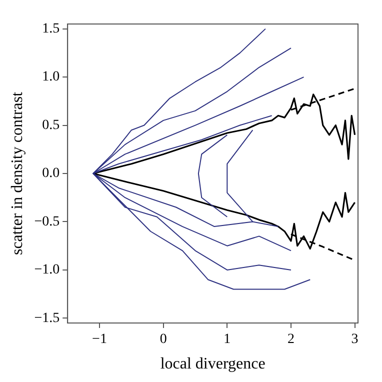  Describe the element at coordinates (51, 28) in the screenshot. I see `y-tick-label: 1.5` at that location.